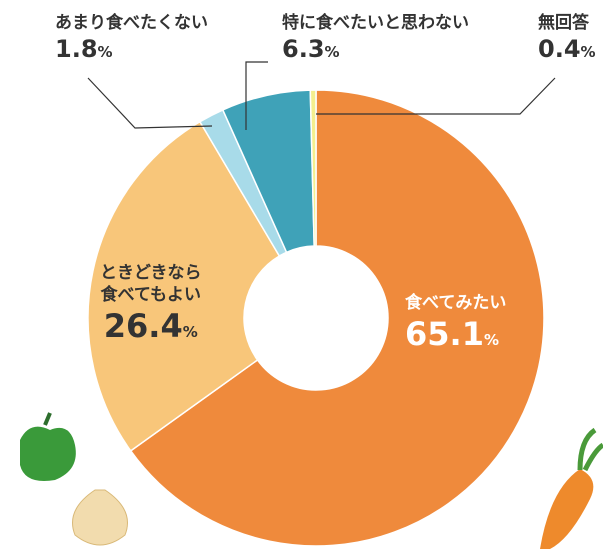  I want to click on category-name: あまり食べたくない, so click(131, 23).